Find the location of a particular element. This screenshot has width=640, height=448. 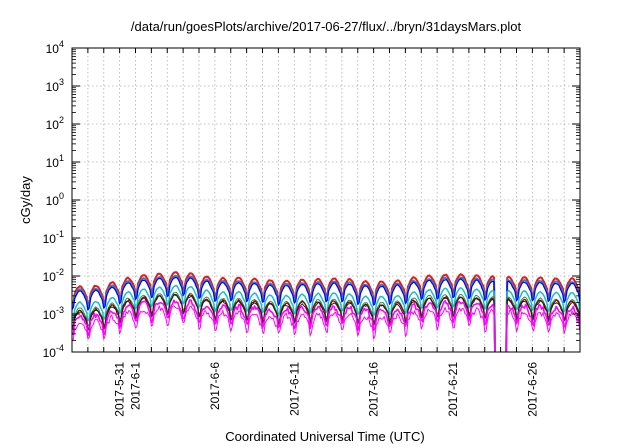

y-tick-label: 10⁻¹ is located at coordinates (53, 237).